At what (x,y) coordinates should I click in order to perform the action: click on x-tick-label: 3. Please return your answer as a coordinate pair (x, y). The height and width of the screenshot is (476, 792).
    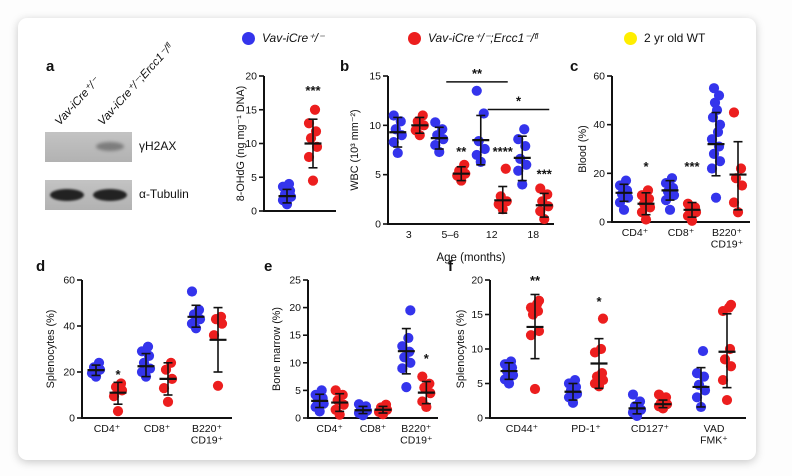
    Looking at the image, I should click on (409, 235).